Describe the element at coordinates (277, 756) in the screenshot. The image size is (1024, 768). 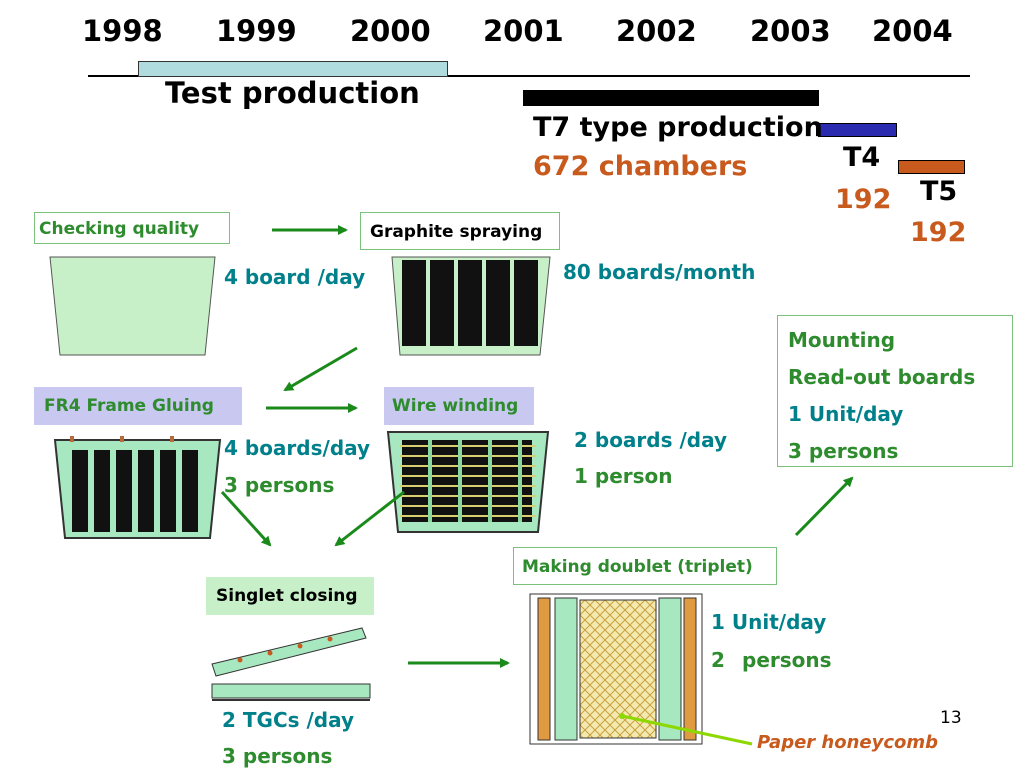
I see `singlet-persons: 3 persons` at that location.